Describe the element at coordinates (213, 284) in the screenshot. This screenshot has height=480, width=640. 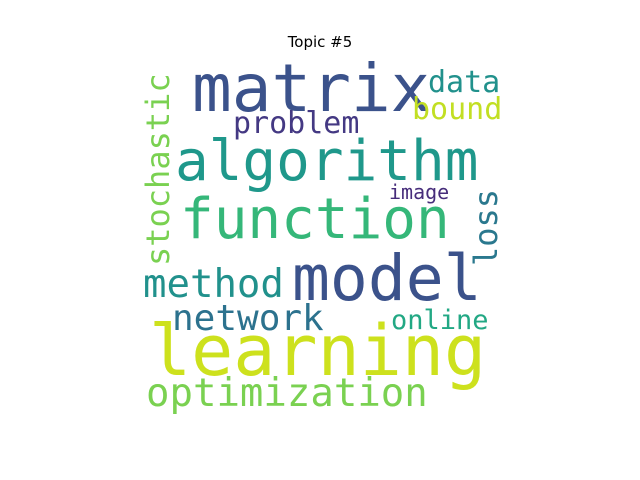
I see `word-method: method` at that location.